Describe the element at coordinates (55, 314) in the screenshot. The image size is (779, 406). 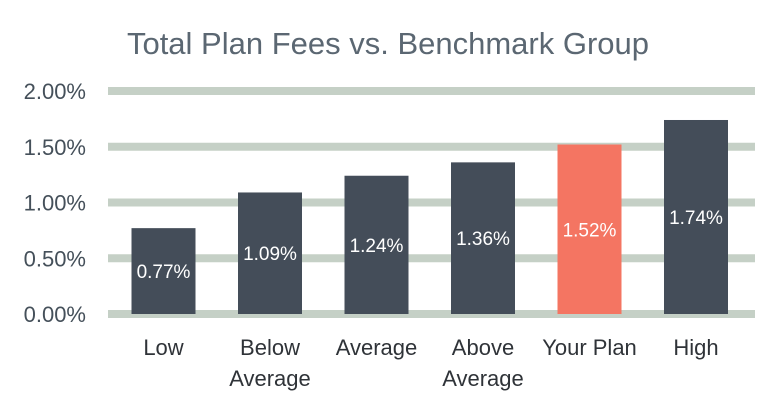
I see `y-tick-label: 0.00%` at that location.